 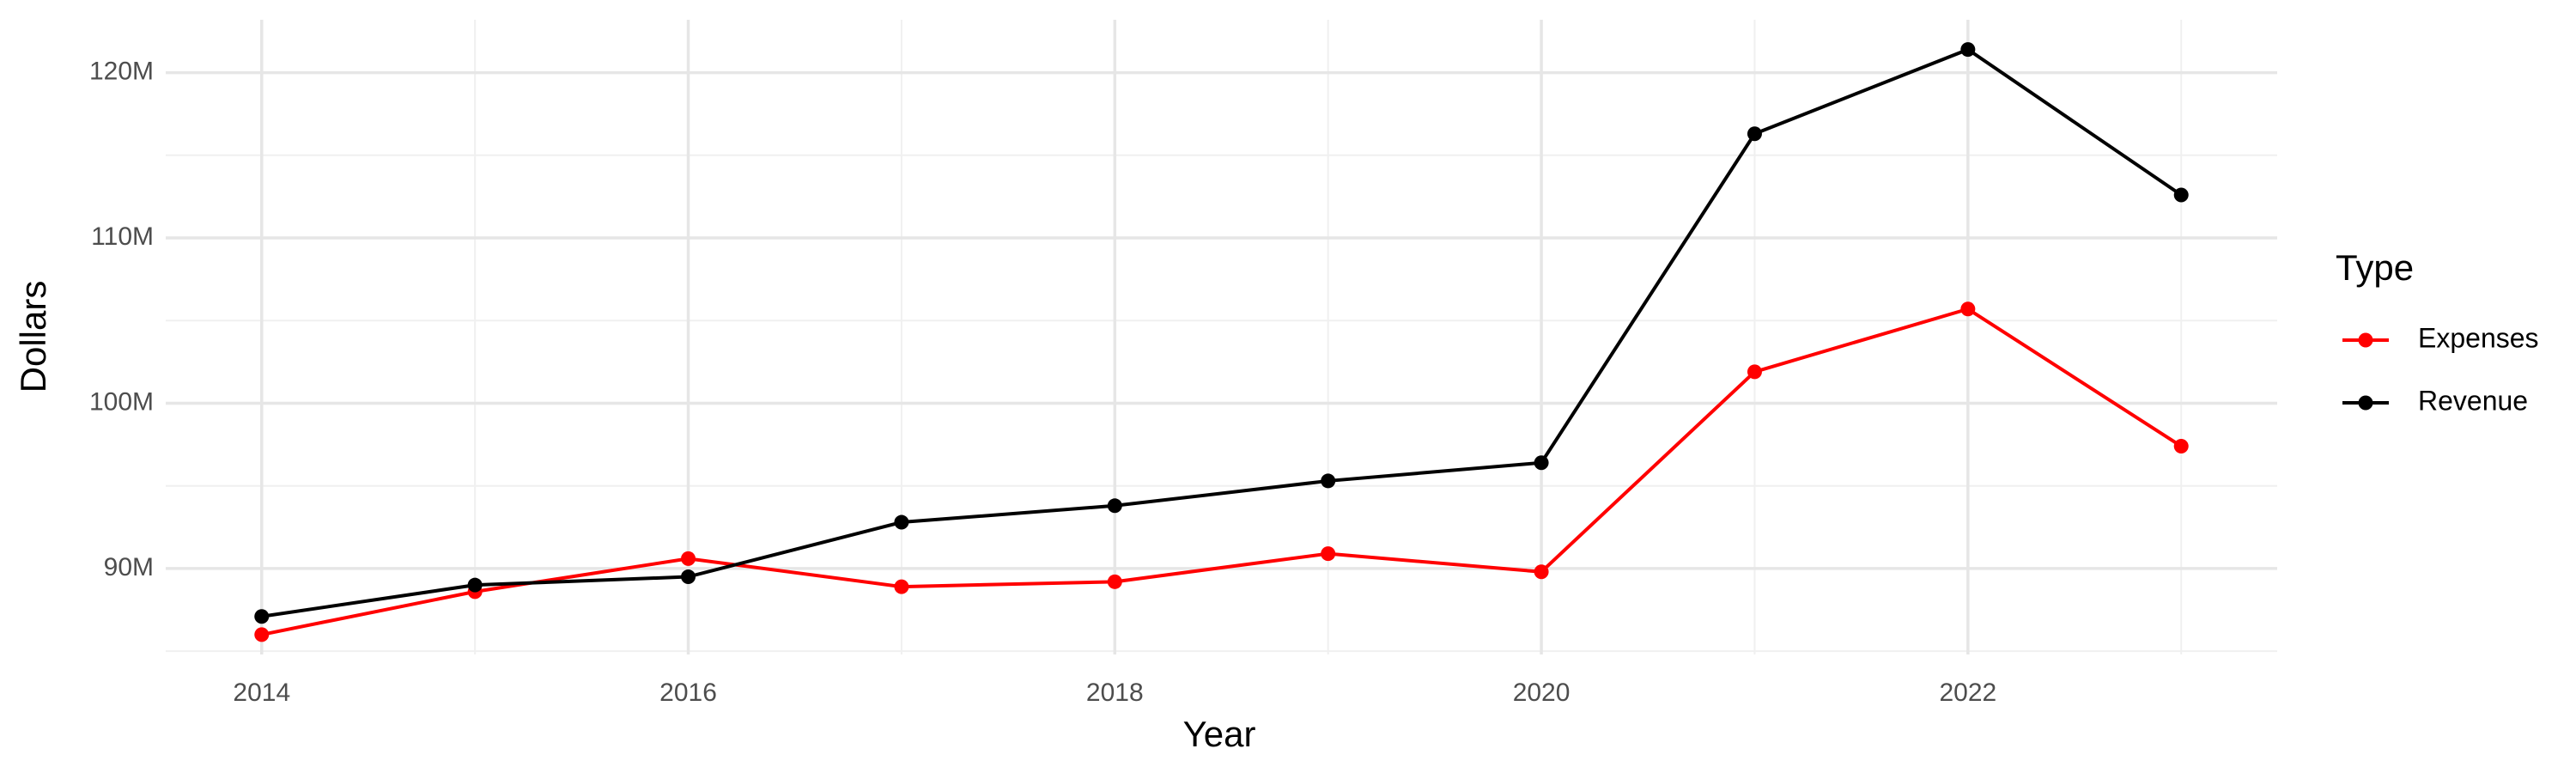 What do you see at coordinates (1967, 693) in the screenshot?
I see `x-tick-label: 2022` at bounding box center [1967, 693].